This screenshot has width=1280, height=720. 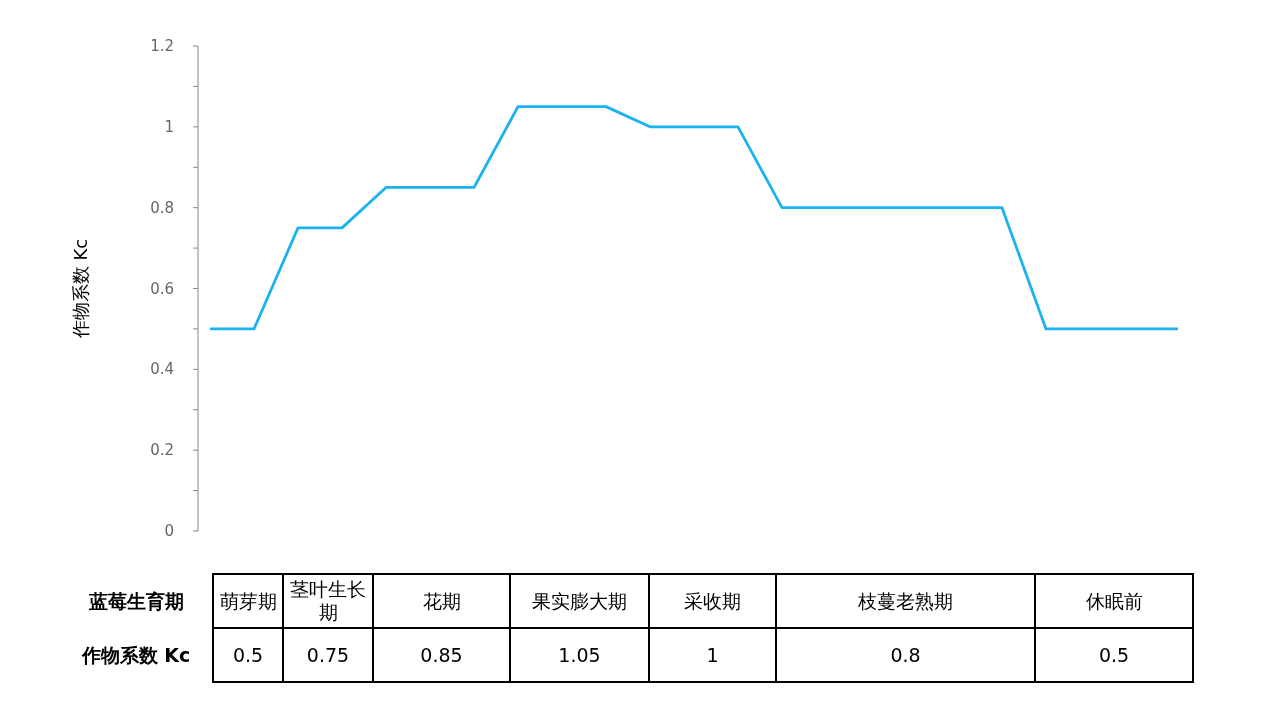 What do you see at coordinates (905, 601) in the screenshot?
I see `category-label: 枝蔓老熟期` at bounding box center [905, 601].